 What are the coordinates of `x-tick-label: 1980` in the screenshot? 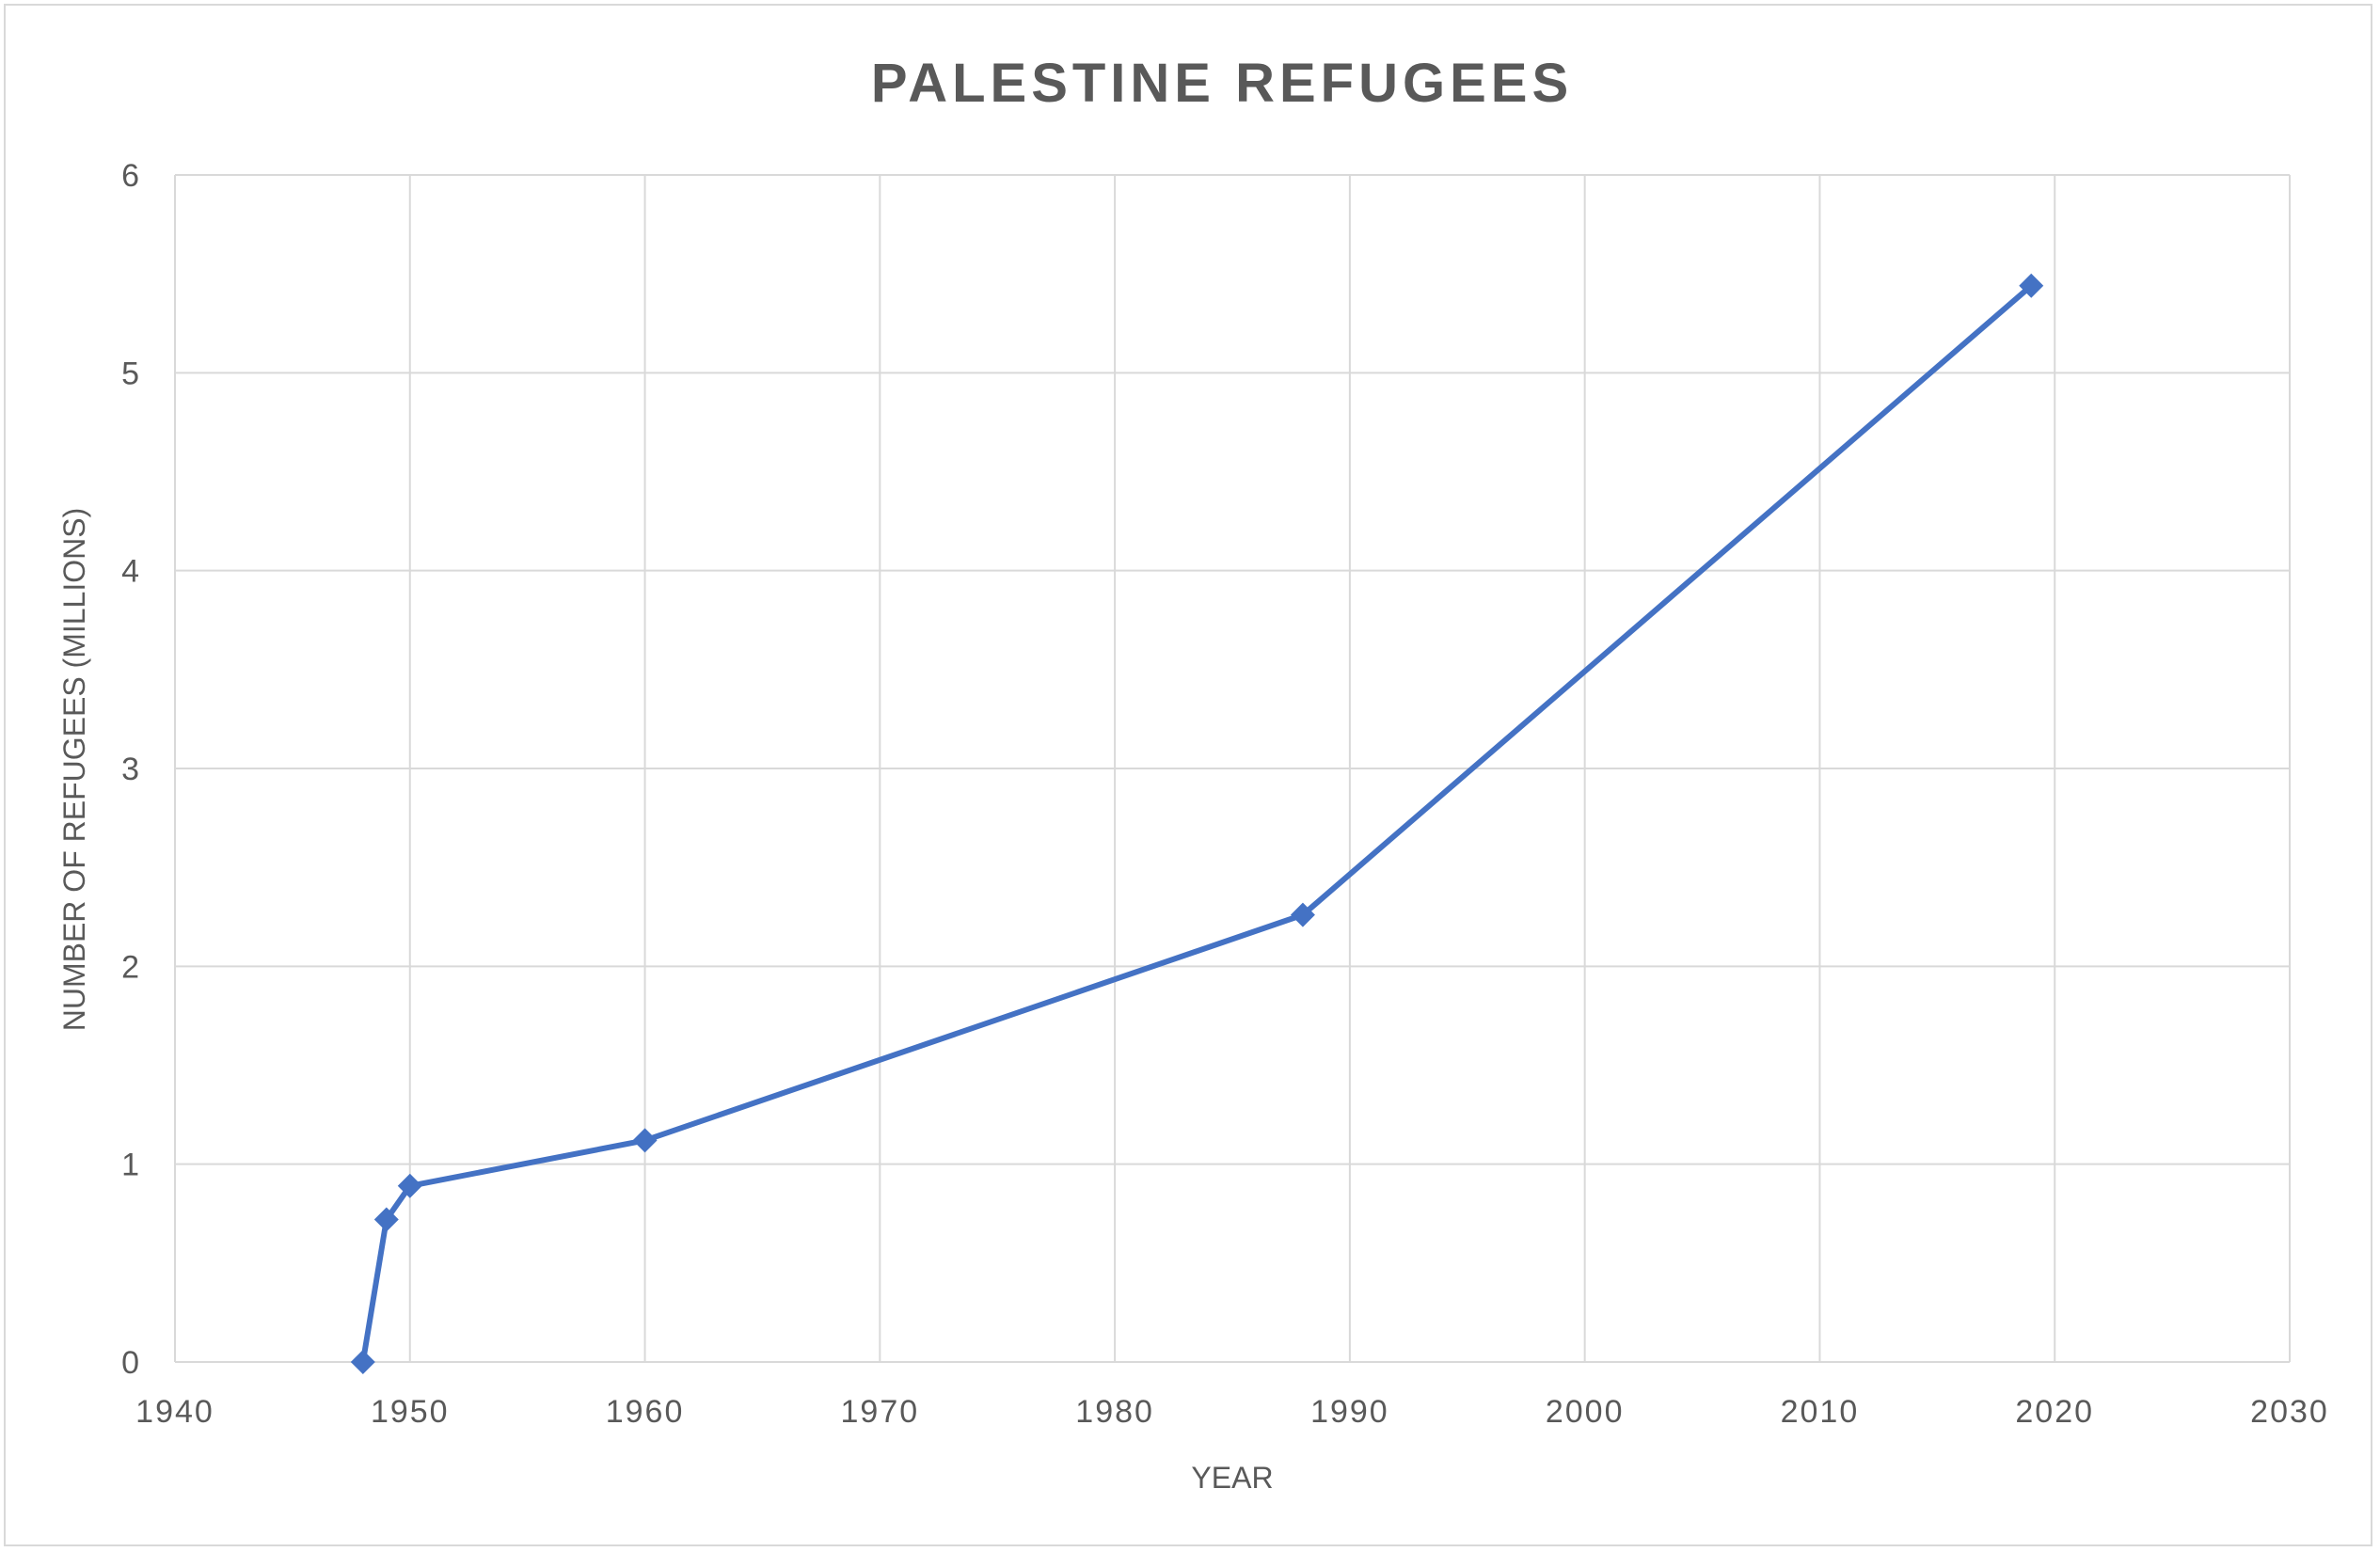 It's located at (1114, 1412).